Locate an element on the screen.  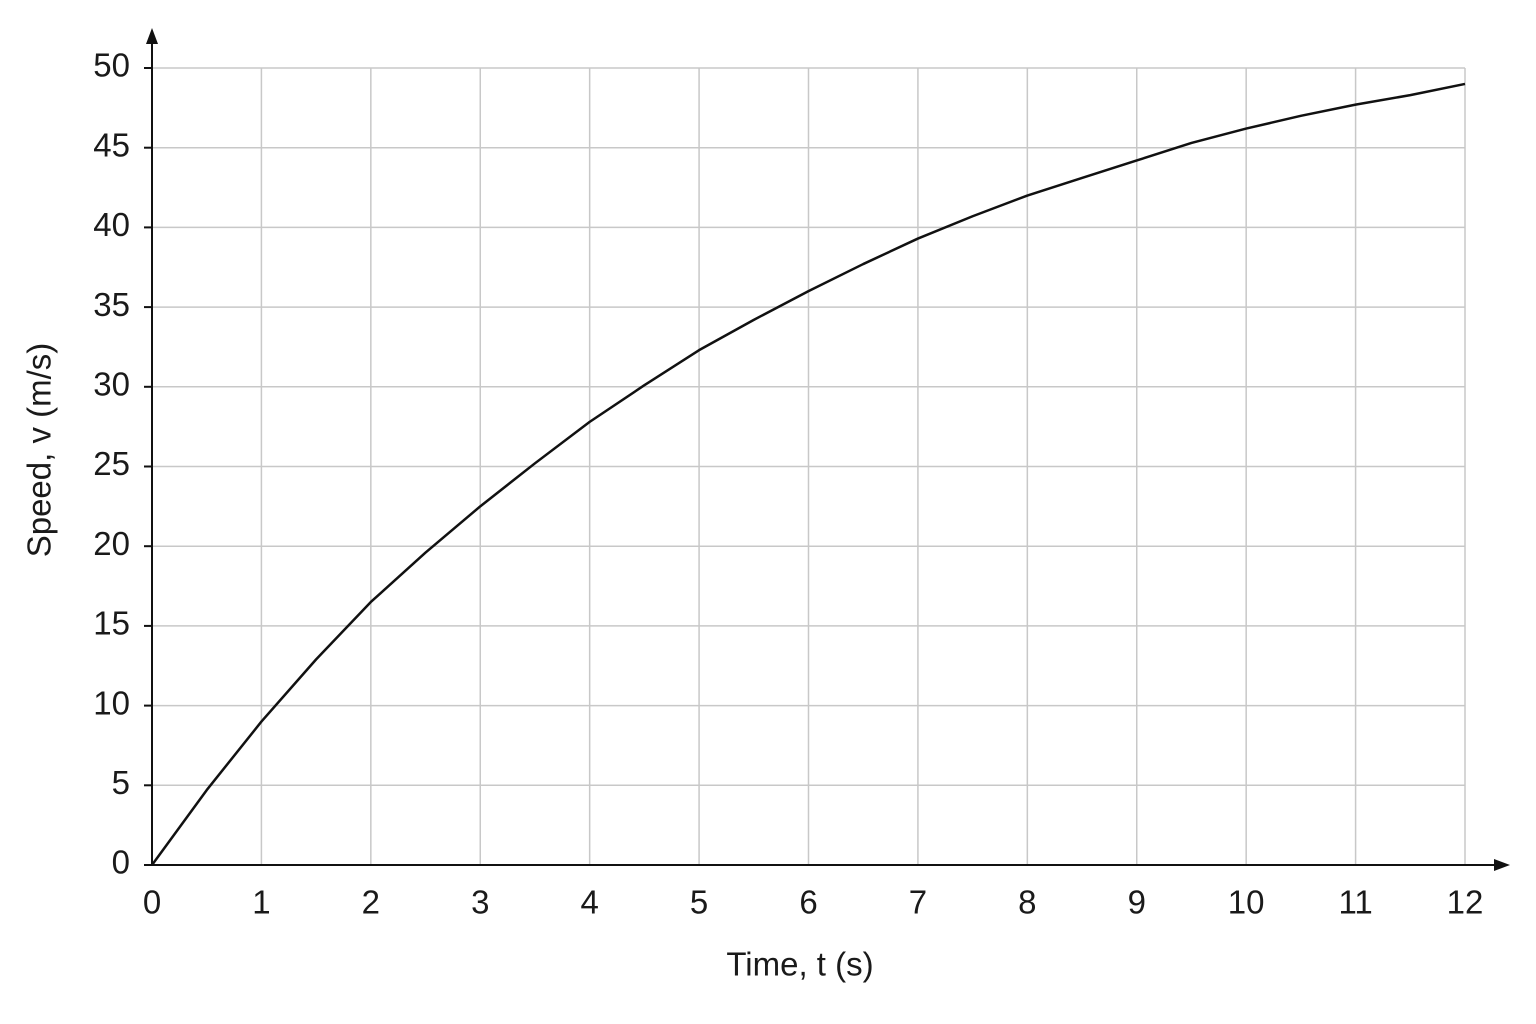
y-tick-label: 30 is located at coordinates (111, 384).